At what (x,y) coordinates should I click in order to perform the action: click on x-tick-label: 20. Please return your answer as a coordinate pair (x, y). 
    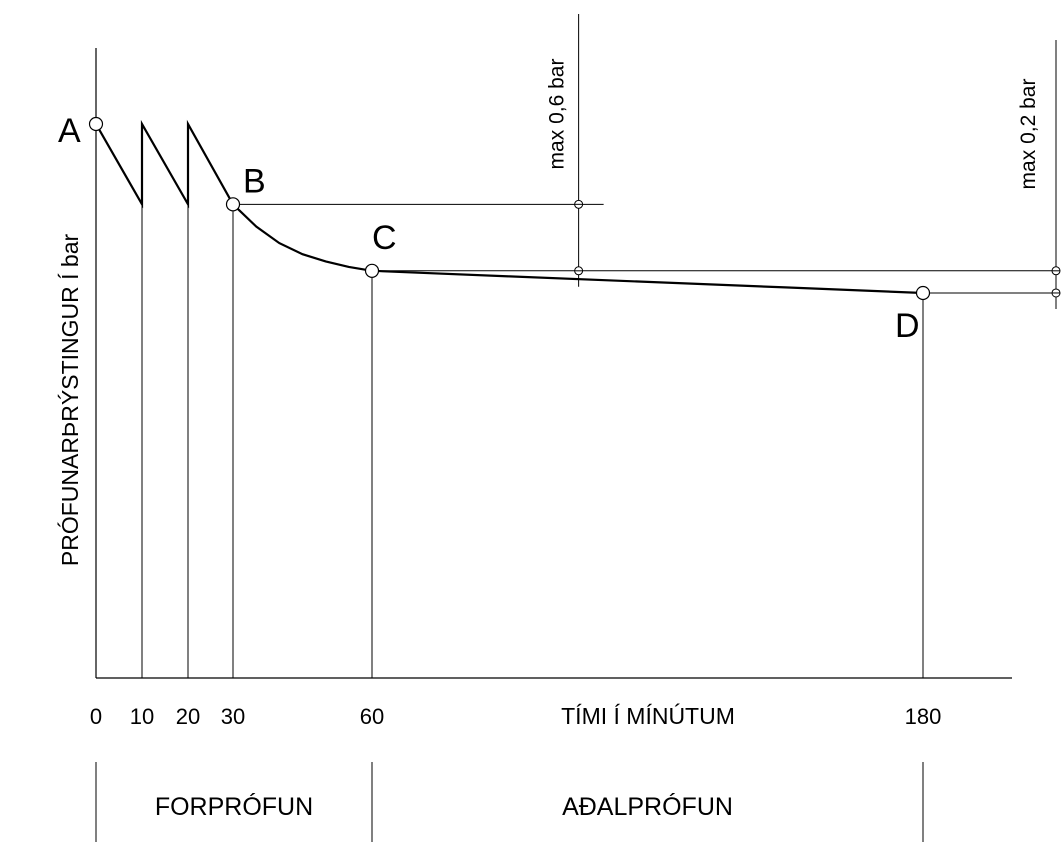
    Looking at the image, I should click on (188, 716).